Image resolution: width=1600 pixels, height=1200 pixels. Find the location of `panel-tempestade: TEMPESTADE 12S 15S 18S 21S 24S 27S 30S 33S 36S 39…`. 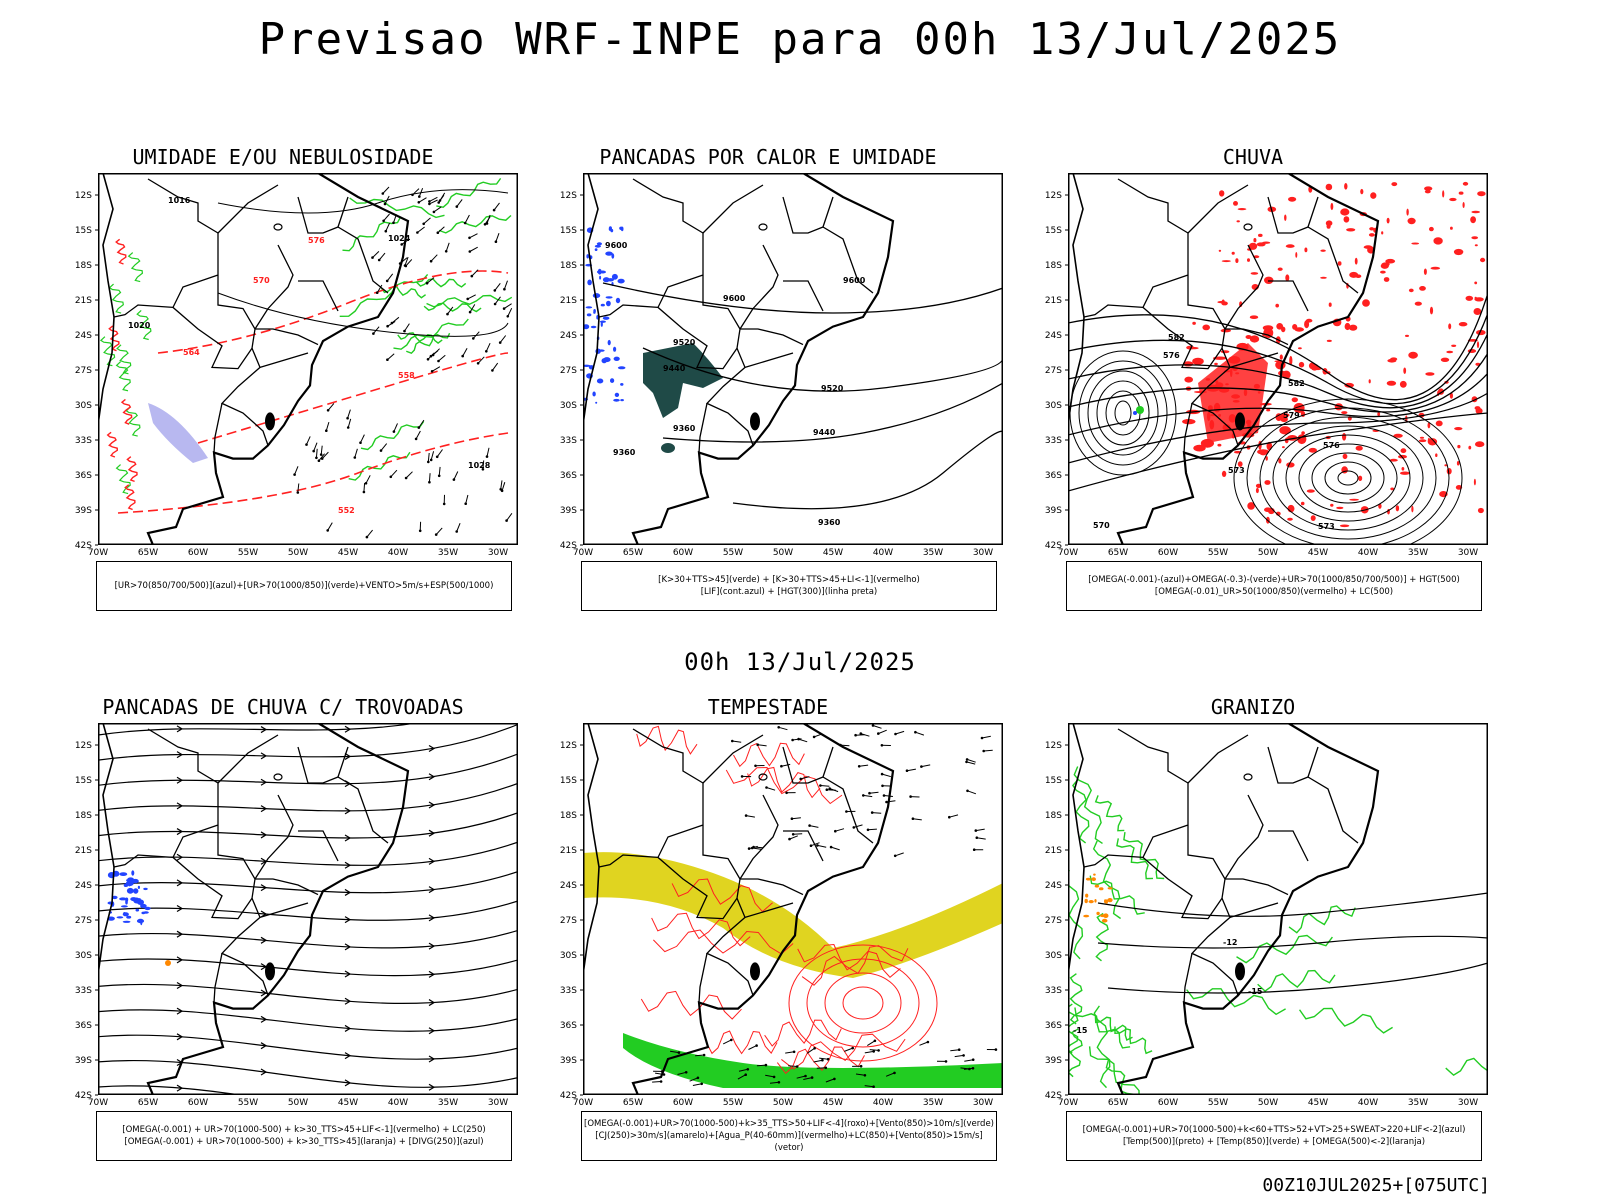

panel-tempestade: TEMPESTADE 12S 15S 18S 21S 24S 27S 30S 33S 36S 39… is located at coordinates (768, 935).